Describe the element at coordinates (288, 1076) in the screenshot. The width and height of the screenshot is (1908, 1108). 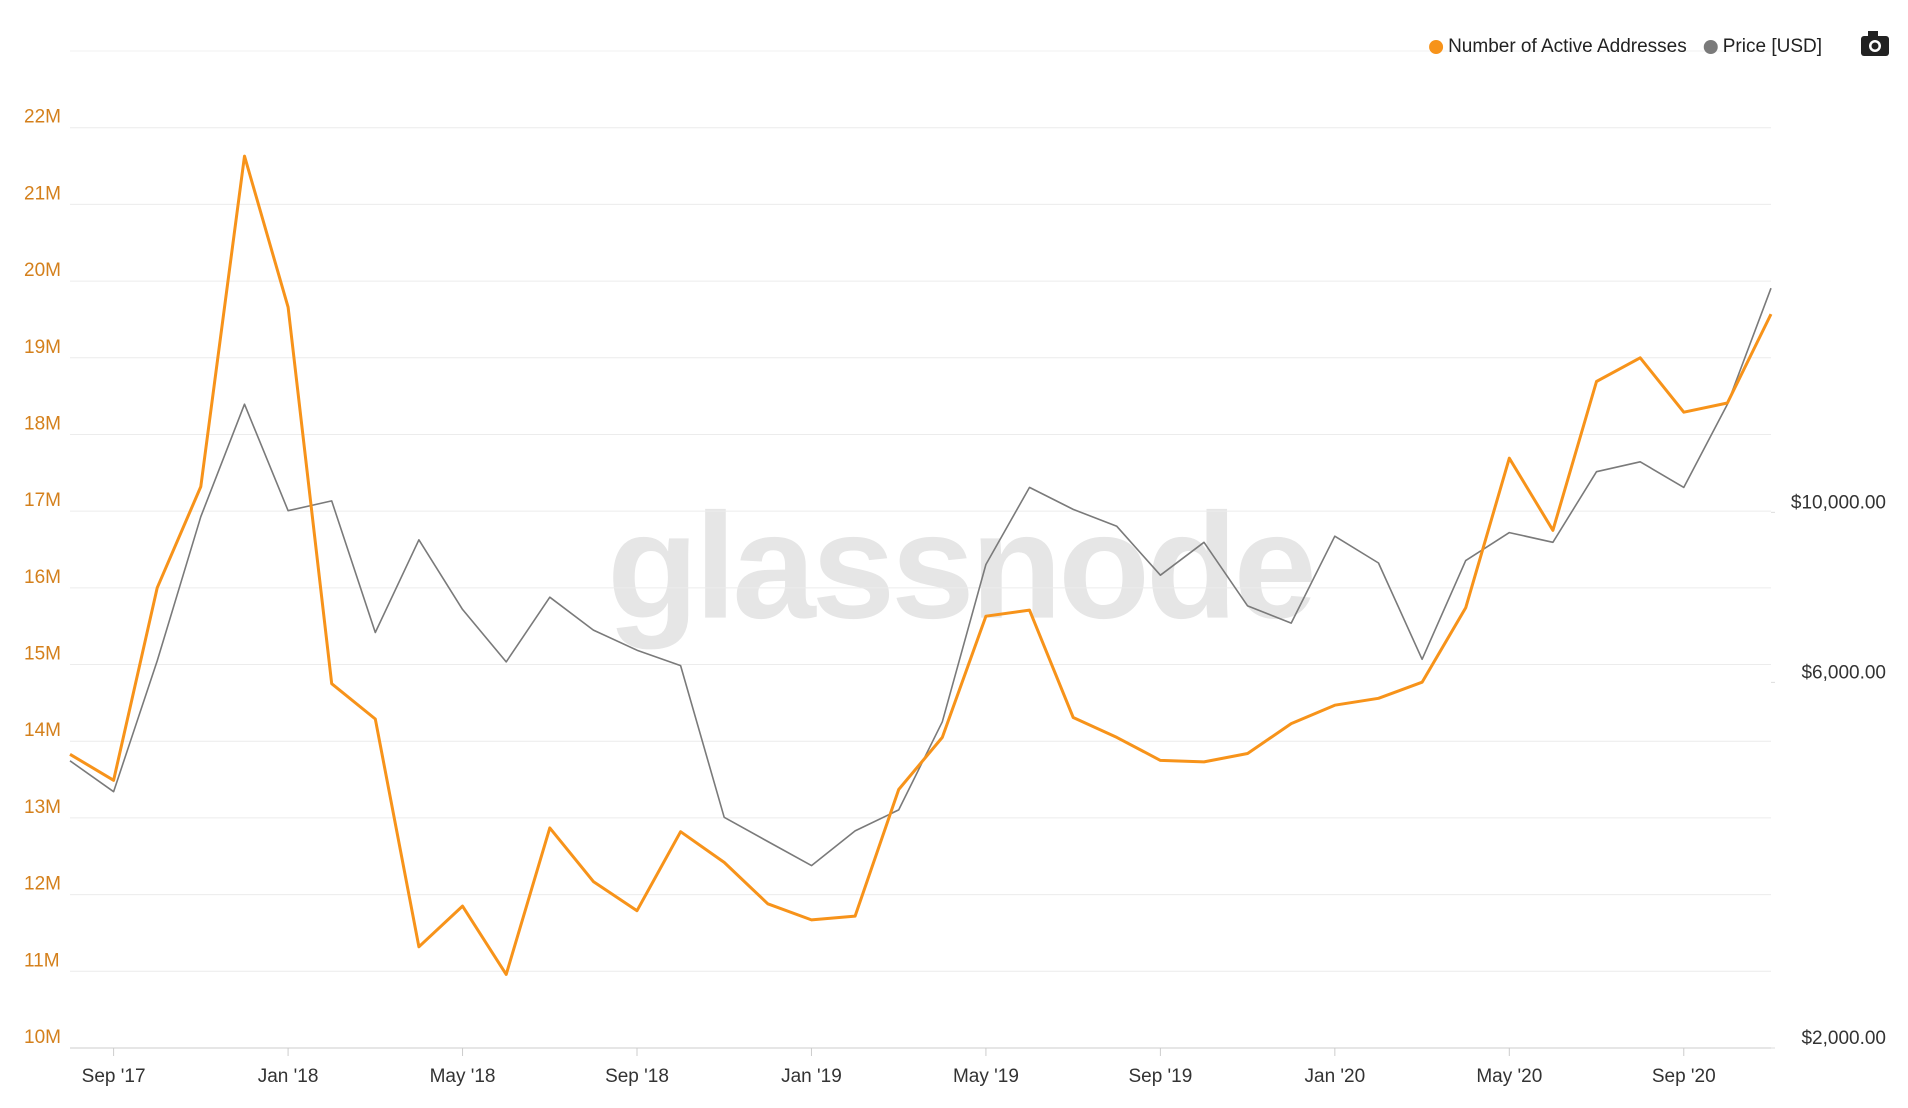
I see `x-tick-label: Jan '18` at that location.